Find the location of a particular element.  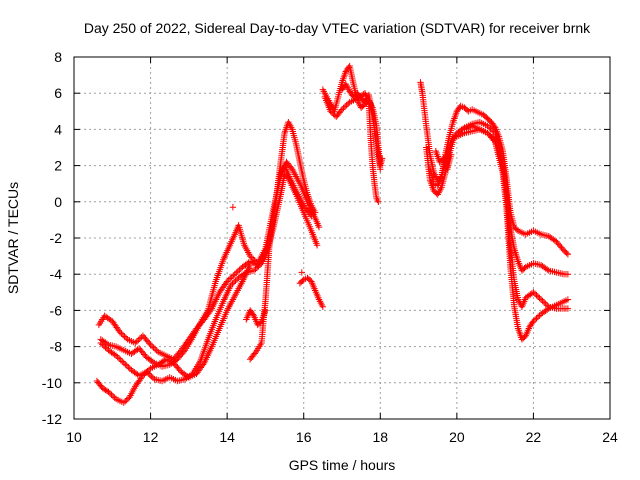

x-tick-label: 16 is located at coordinates (304, 437).